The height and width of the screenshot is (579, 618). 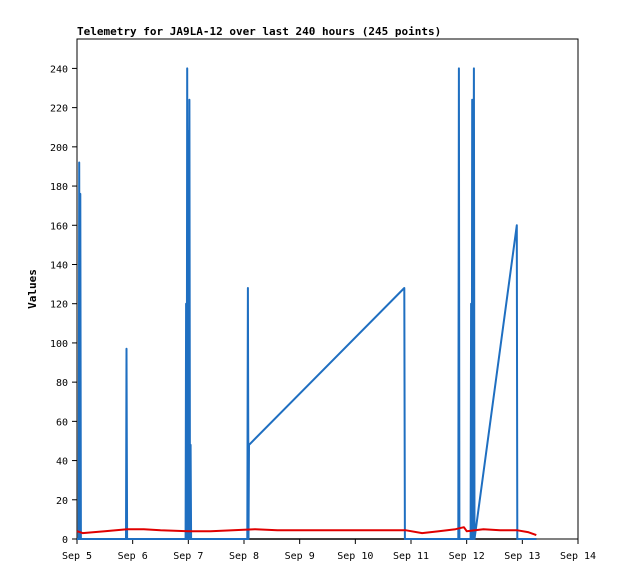 What do you see at coordinates (578, 556) in the screenshot?
I see `x-tick-label-9: Sep 14` at bounding box center [578, 556].